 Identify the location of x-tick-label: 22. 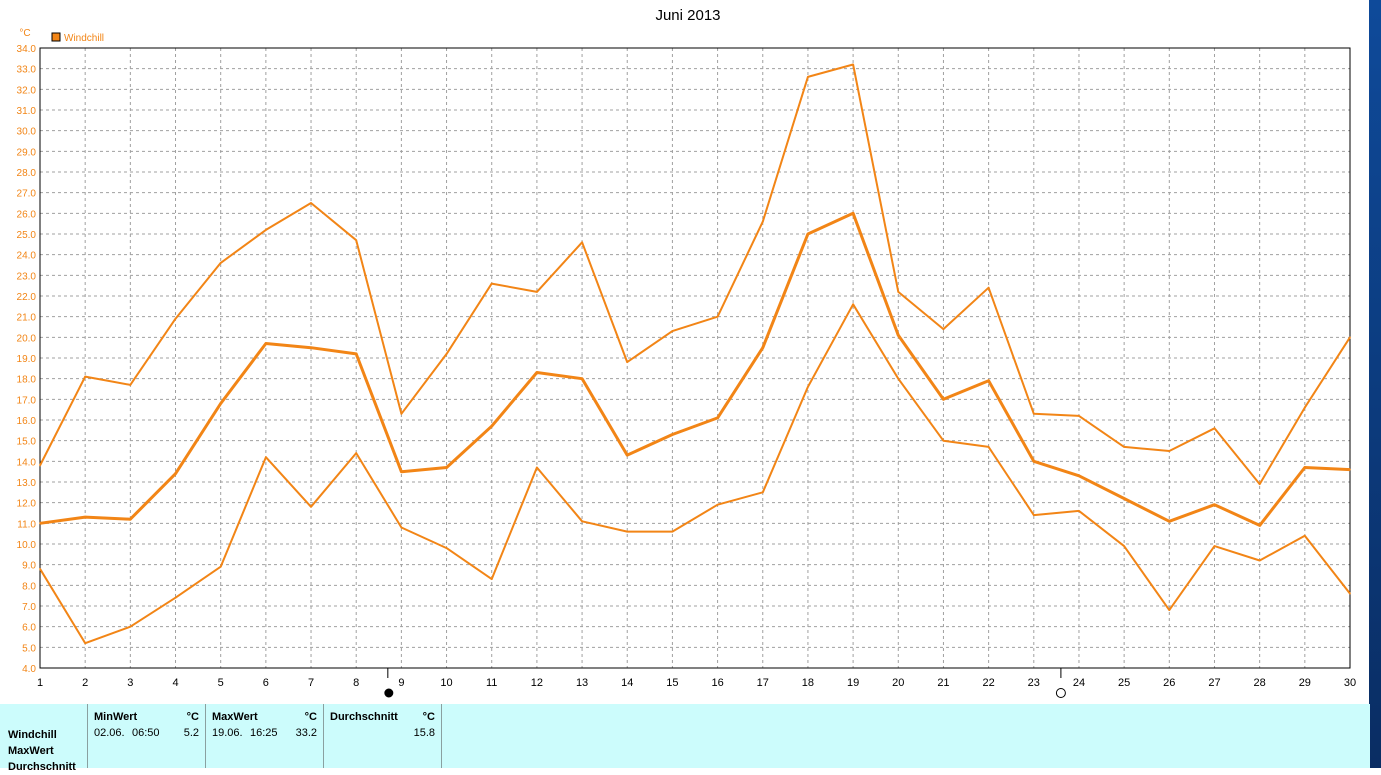
(988, 683).